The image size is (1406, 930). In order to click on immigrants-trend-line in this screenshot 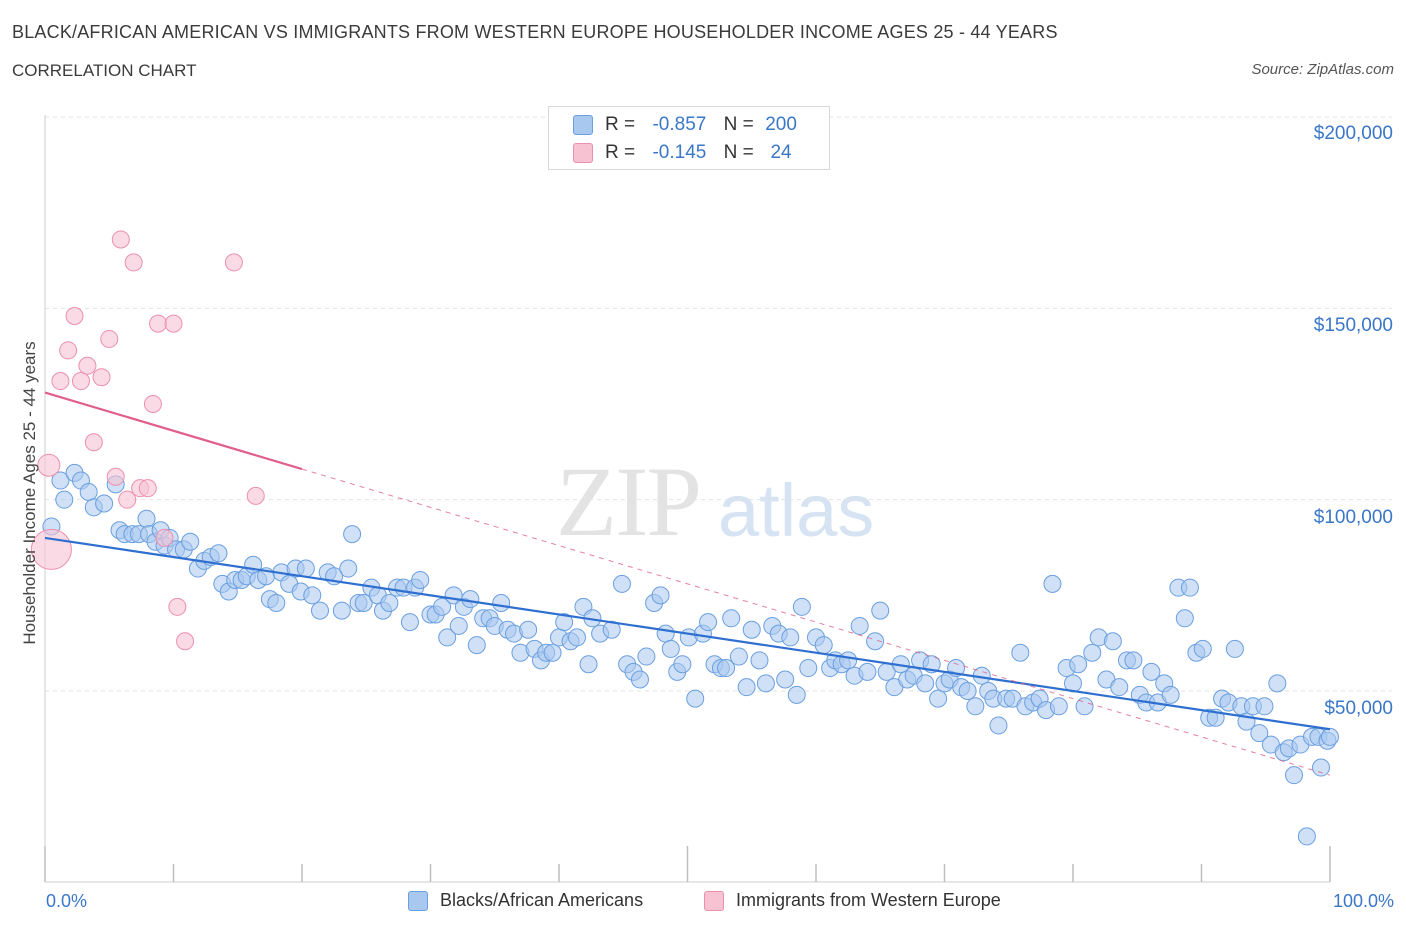, I will do `click(173, 431)`.